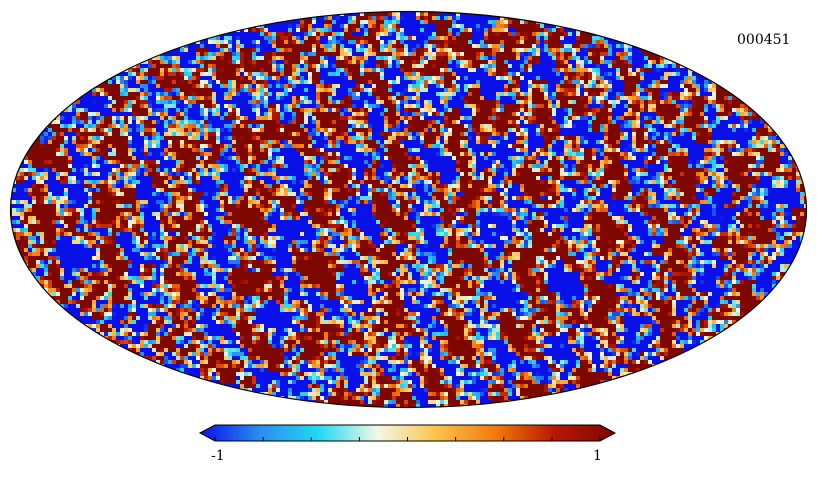  I want to click on colorbar, so click(407, 433).